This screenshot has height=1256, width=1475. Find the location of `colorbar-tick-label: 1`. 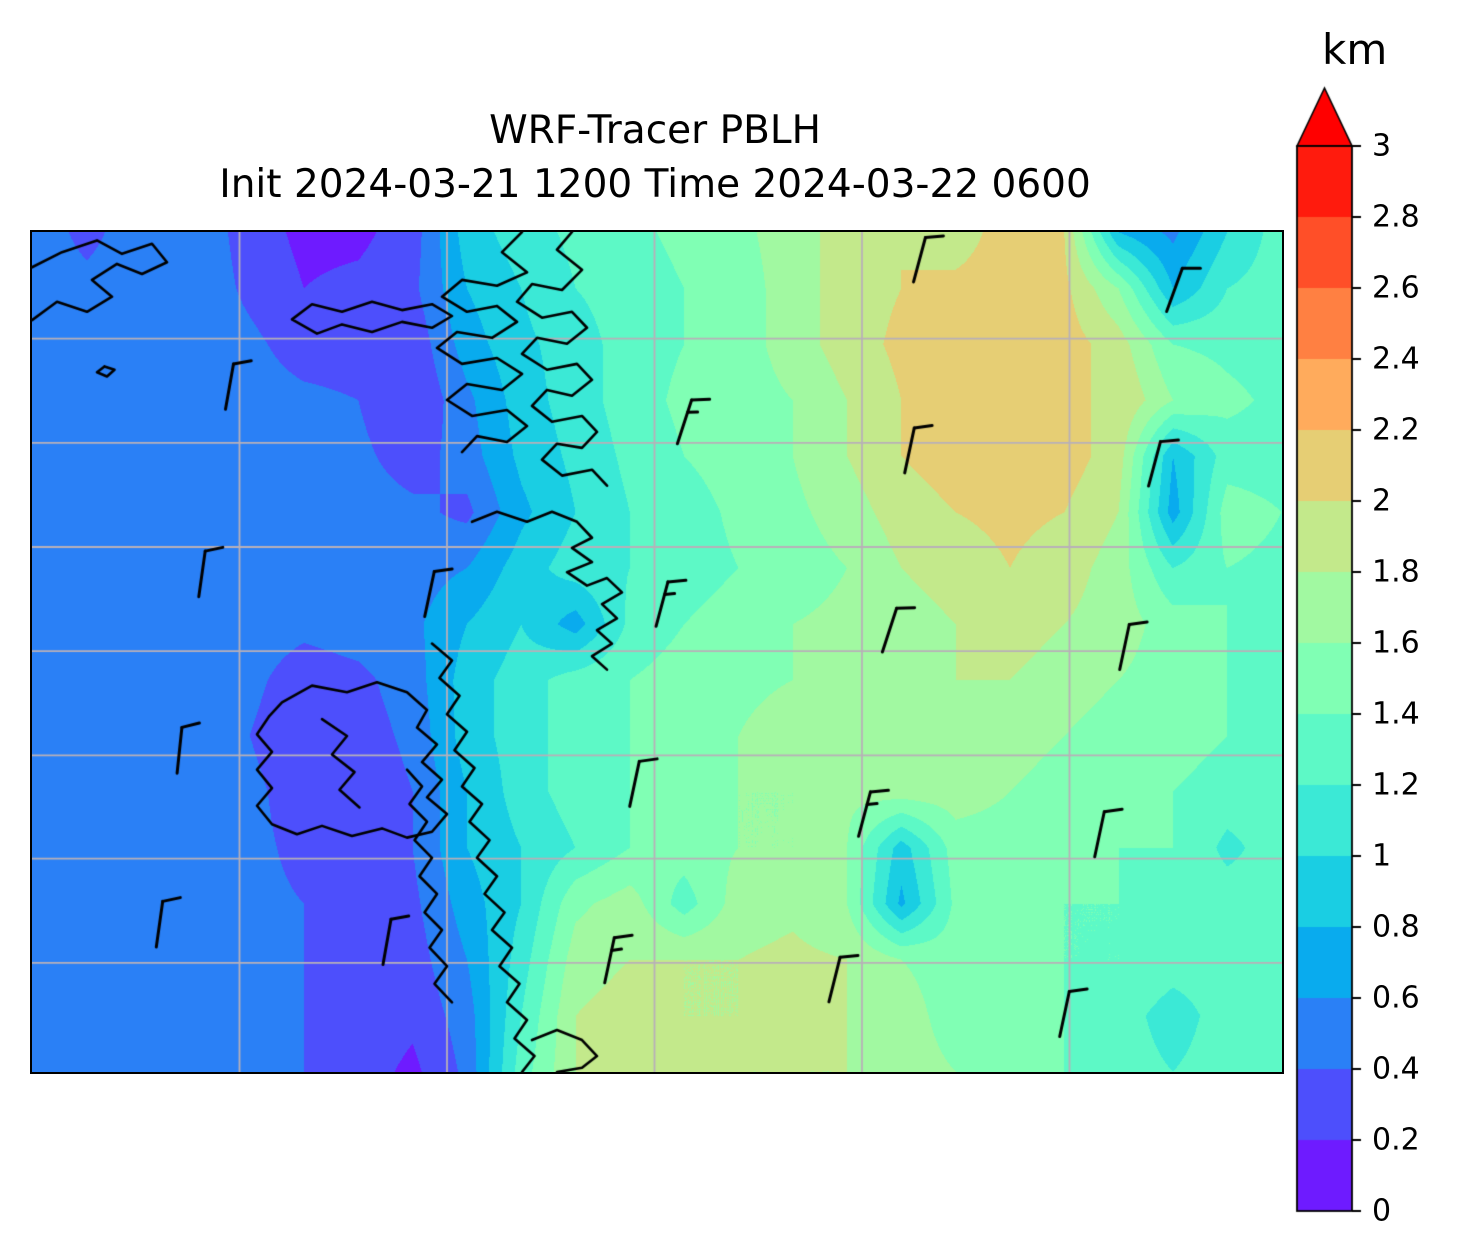

colorbar-tick-label: 1 is located at coordinates (1382, 856).